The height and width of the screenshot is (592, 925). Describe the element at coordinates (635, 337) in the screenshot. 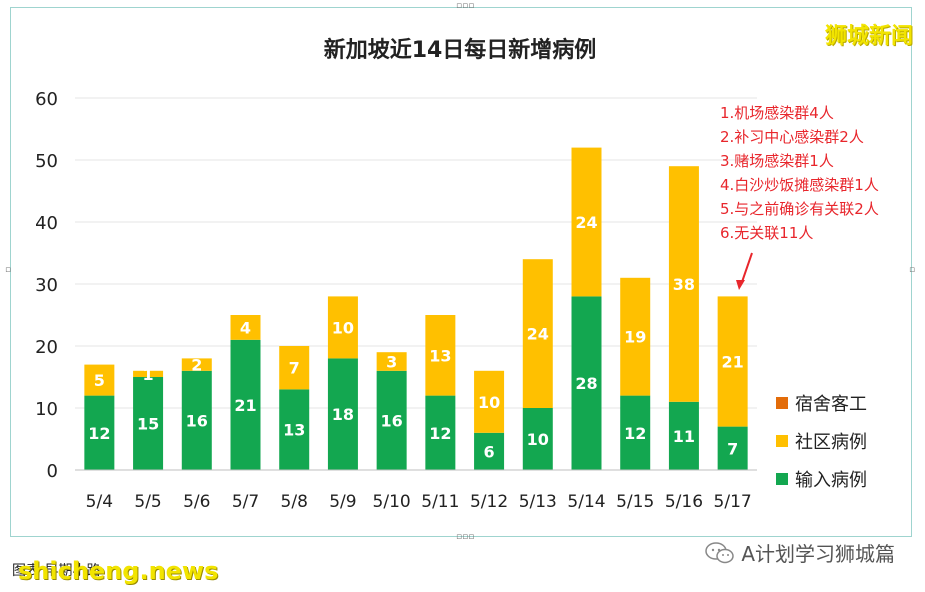

I see `data-label: 19` at that location.